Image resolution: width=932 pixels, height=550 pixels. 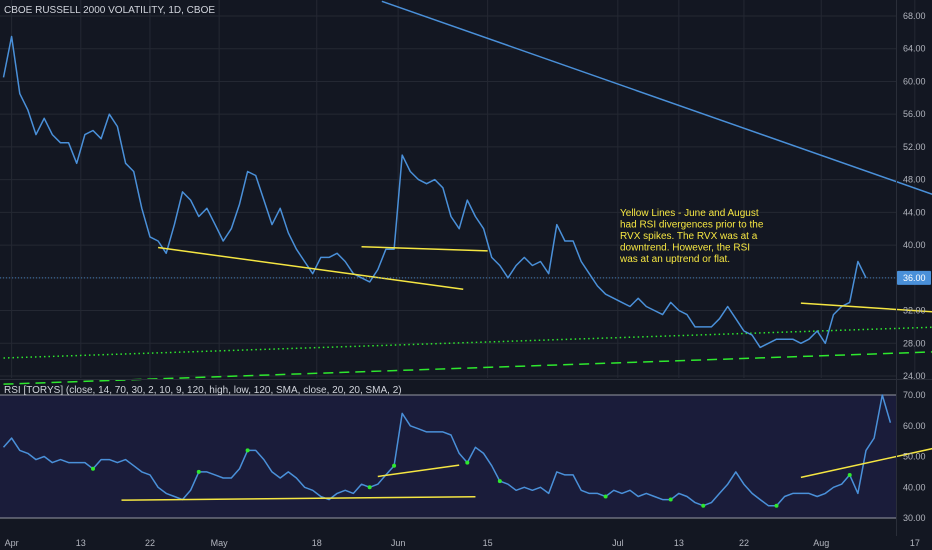 I want to click on price-trend-lines, so click(x=544, y=279).